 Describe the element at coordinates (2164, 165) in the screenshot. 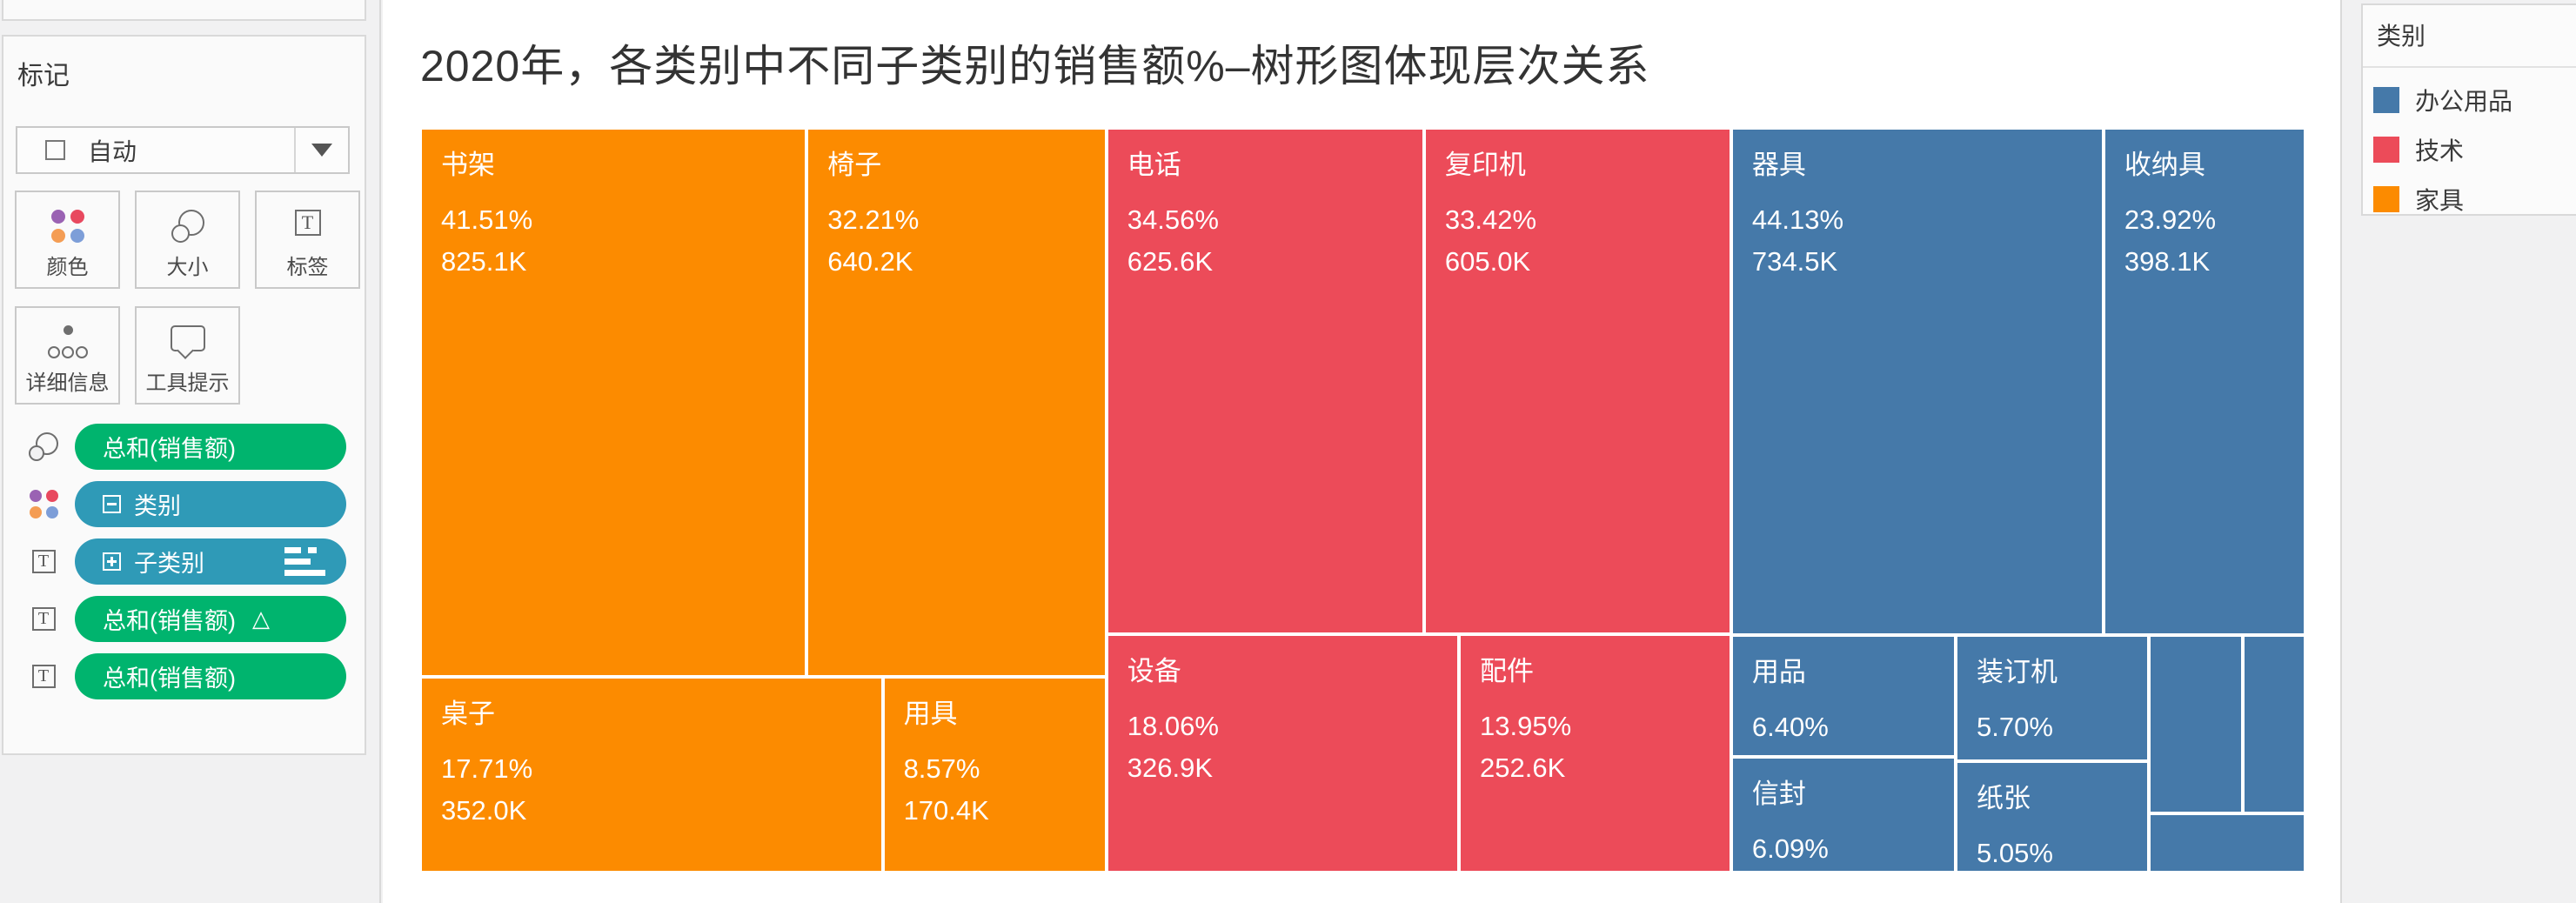

I see `cell-label: 收纳具` at that location.